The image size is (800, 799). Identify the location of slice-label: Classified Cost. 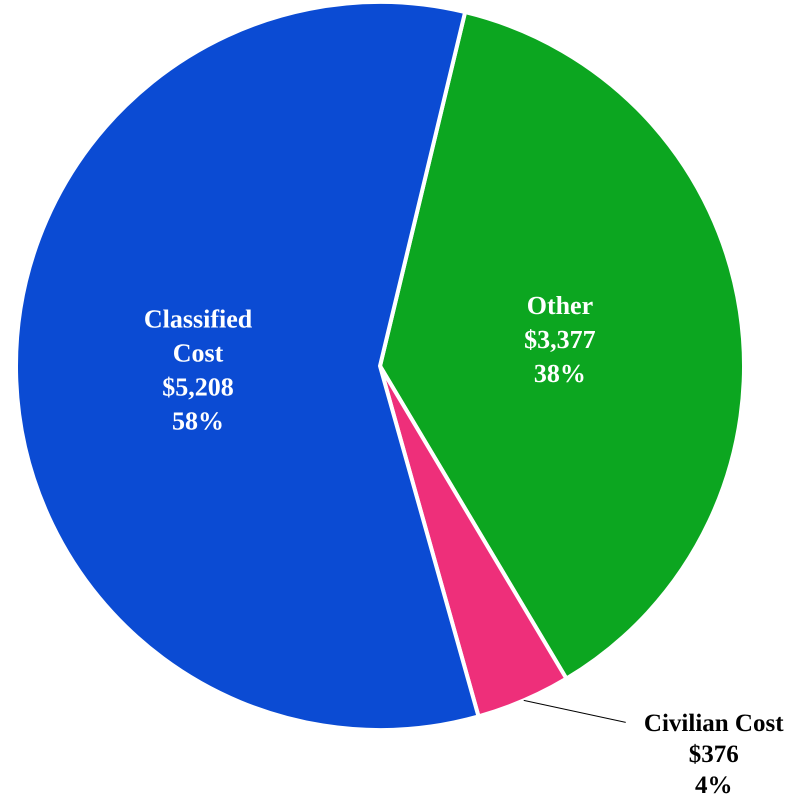
(198, 336).